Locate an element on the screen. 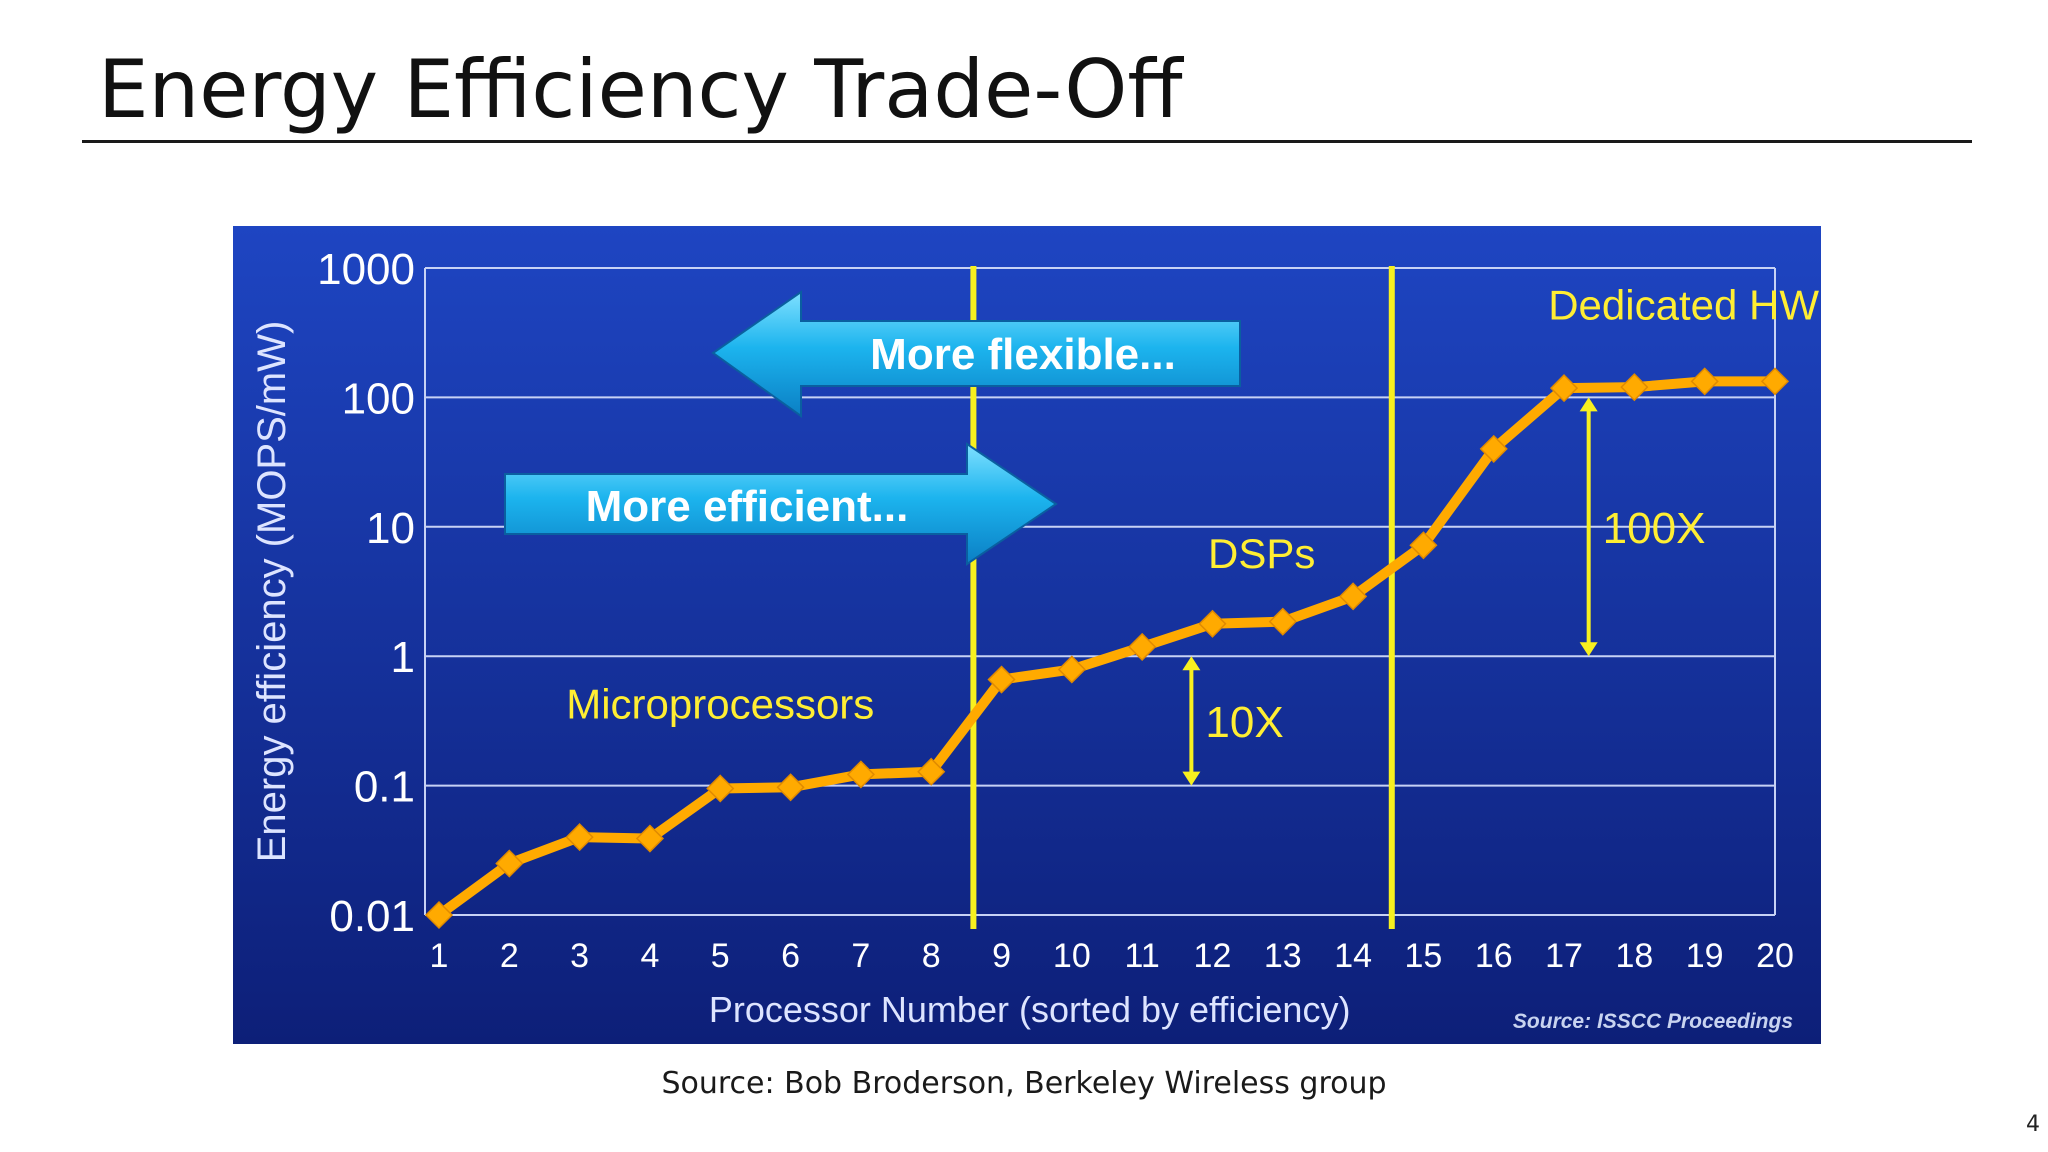 The height and width of the screenshot is (1152, 2048). gap-annotation: 10X is located at coordinates (1233, 721).